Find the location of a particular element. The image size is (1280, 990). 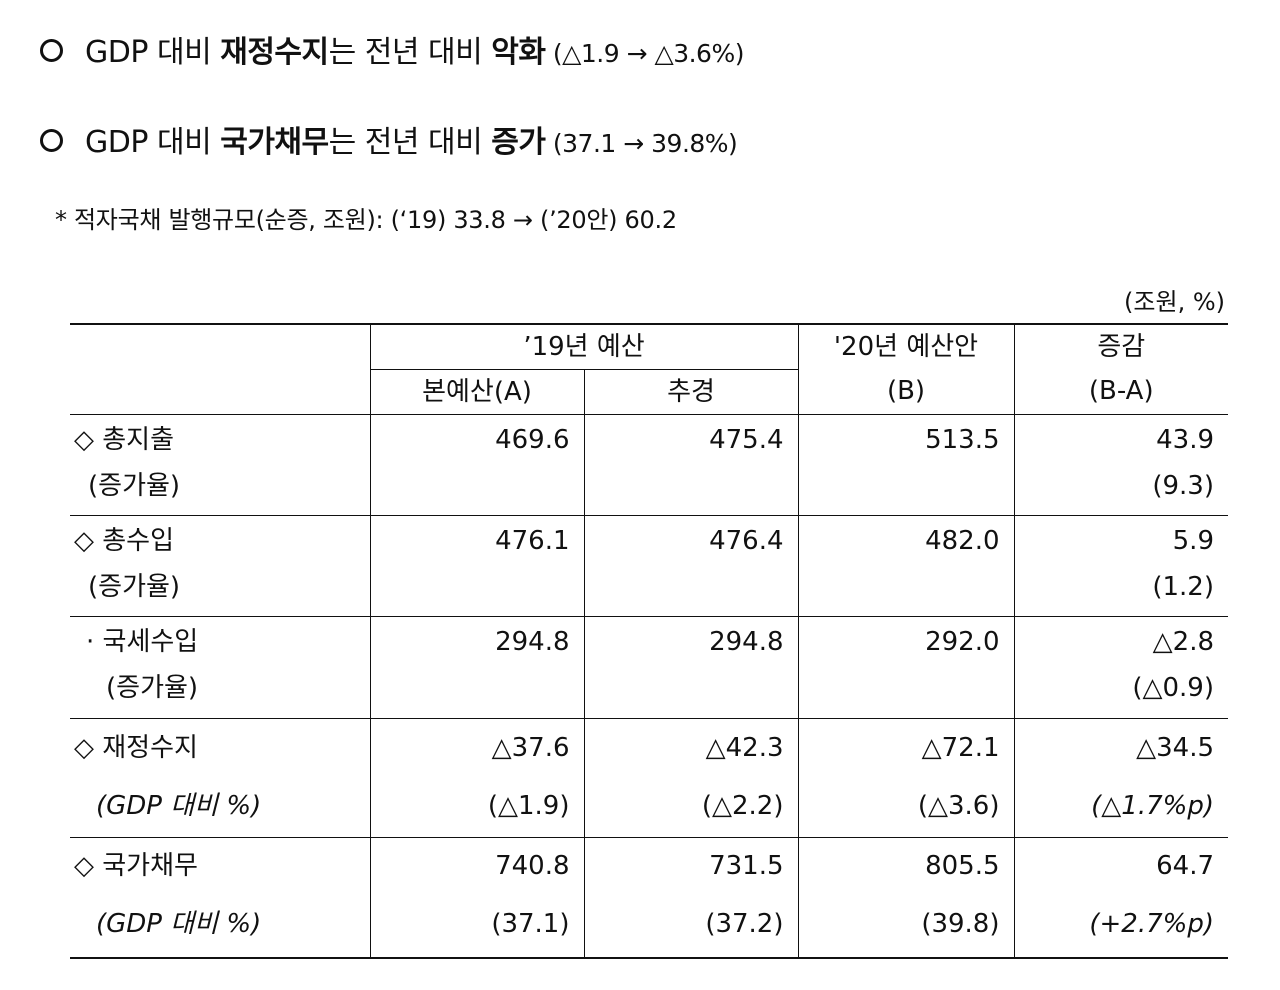

cell-supp: 475.4 is located at coordinates (691, 465).